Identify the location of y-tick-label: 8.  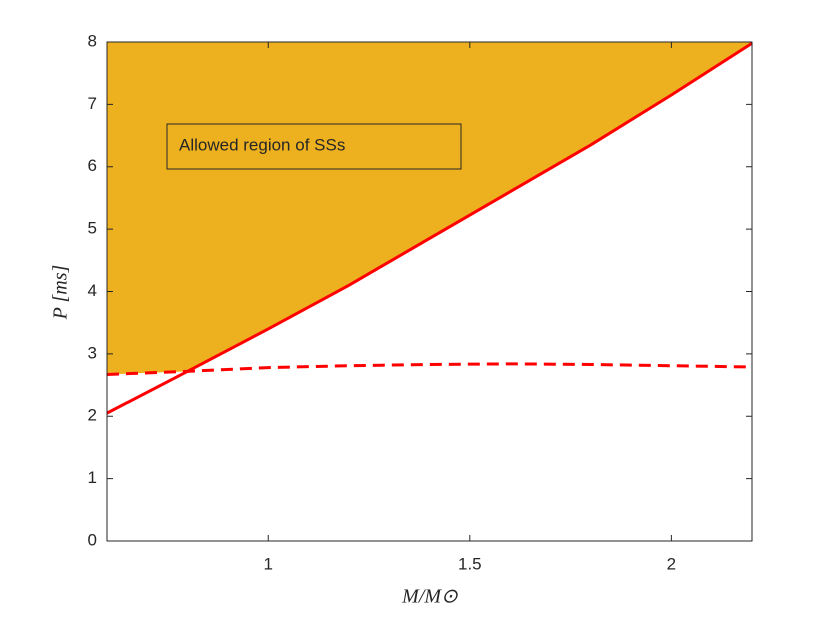
(92, 40).